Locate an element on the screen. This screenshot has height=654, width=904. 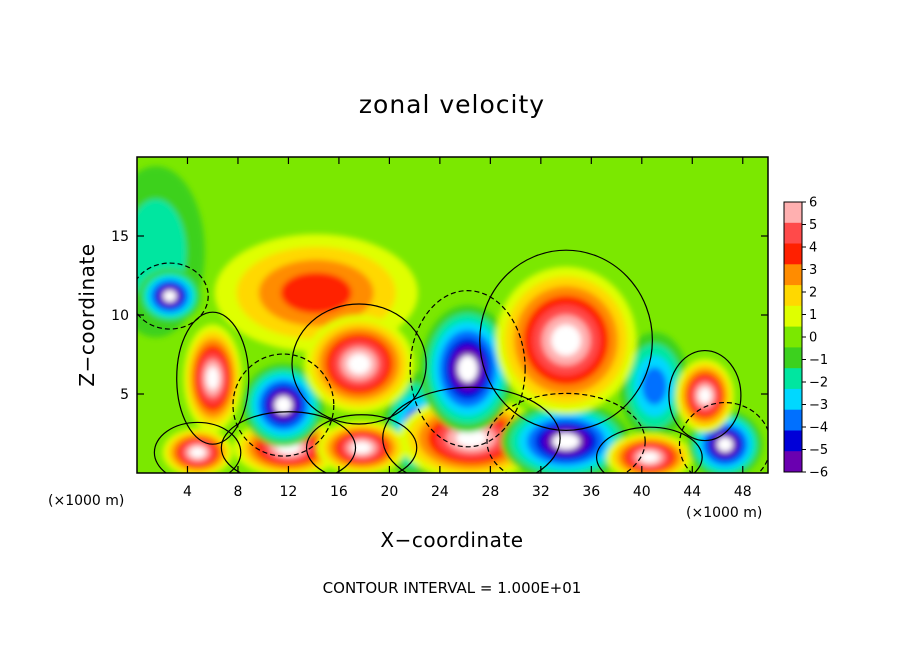
chart-title: zonal velocity is located at coordinates (452, 104).